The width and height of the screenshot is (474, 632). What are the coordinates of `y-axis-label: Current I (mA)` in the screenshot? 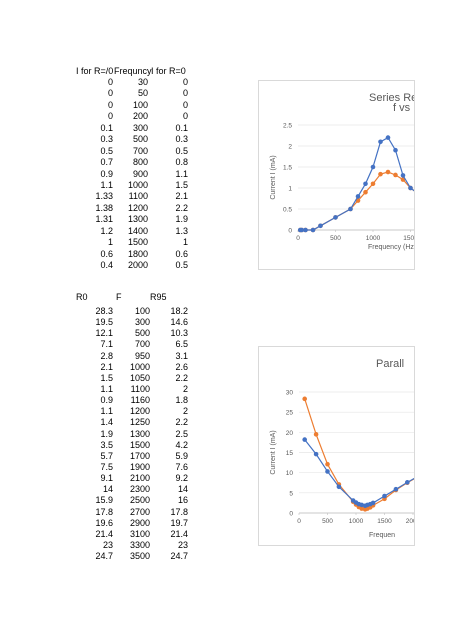 It's located at (273, 452).